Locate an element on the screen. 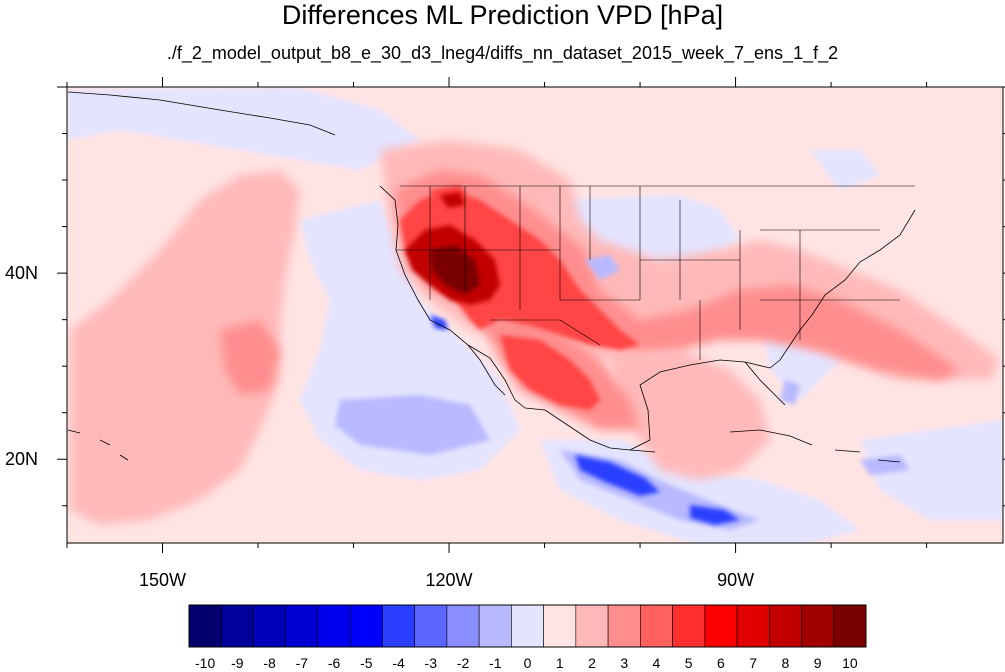 This screenshot has width=1005, height=672. lon-label: 120W is located at coordinates (449, 580).